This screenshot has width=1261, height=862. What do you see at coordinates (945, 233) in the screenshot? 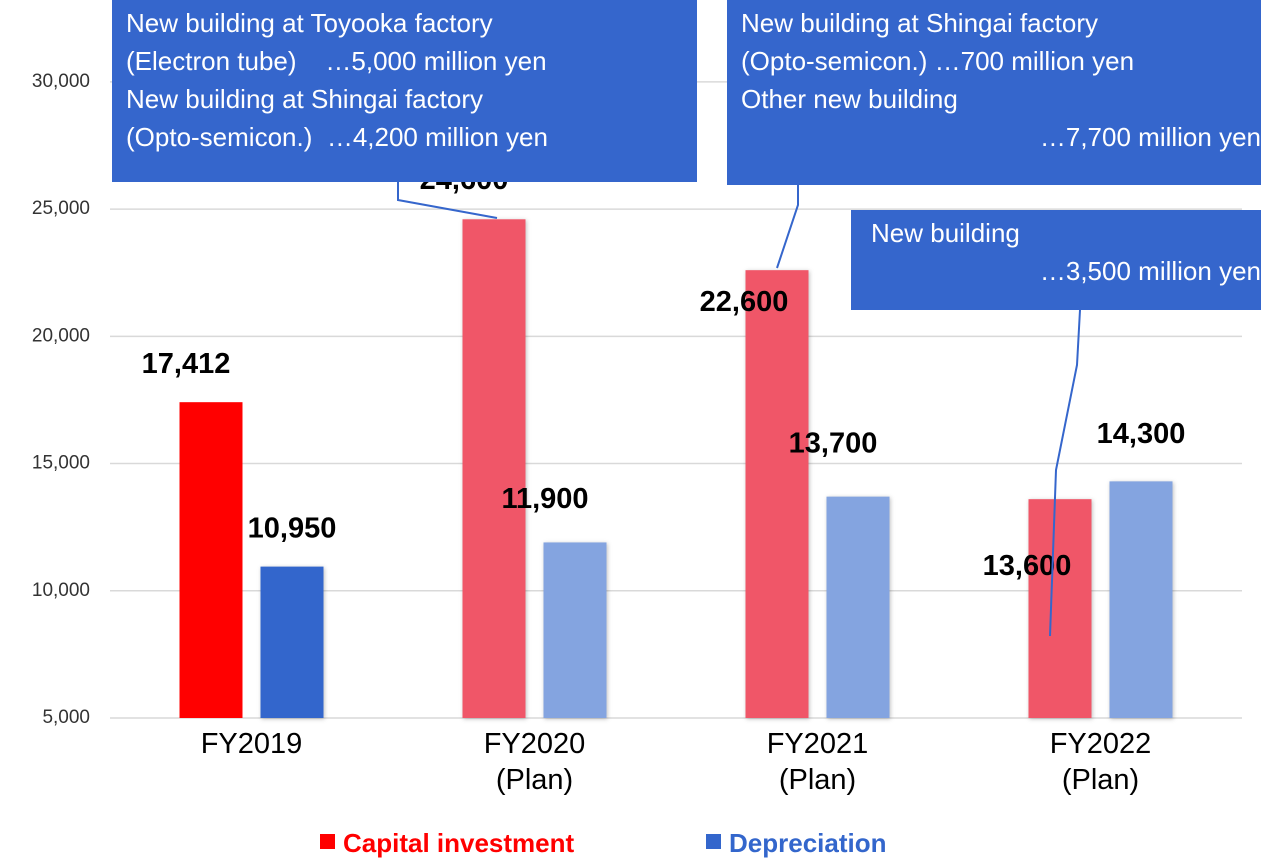
I see `callout-text: New building` at bounding box center [945, 233].